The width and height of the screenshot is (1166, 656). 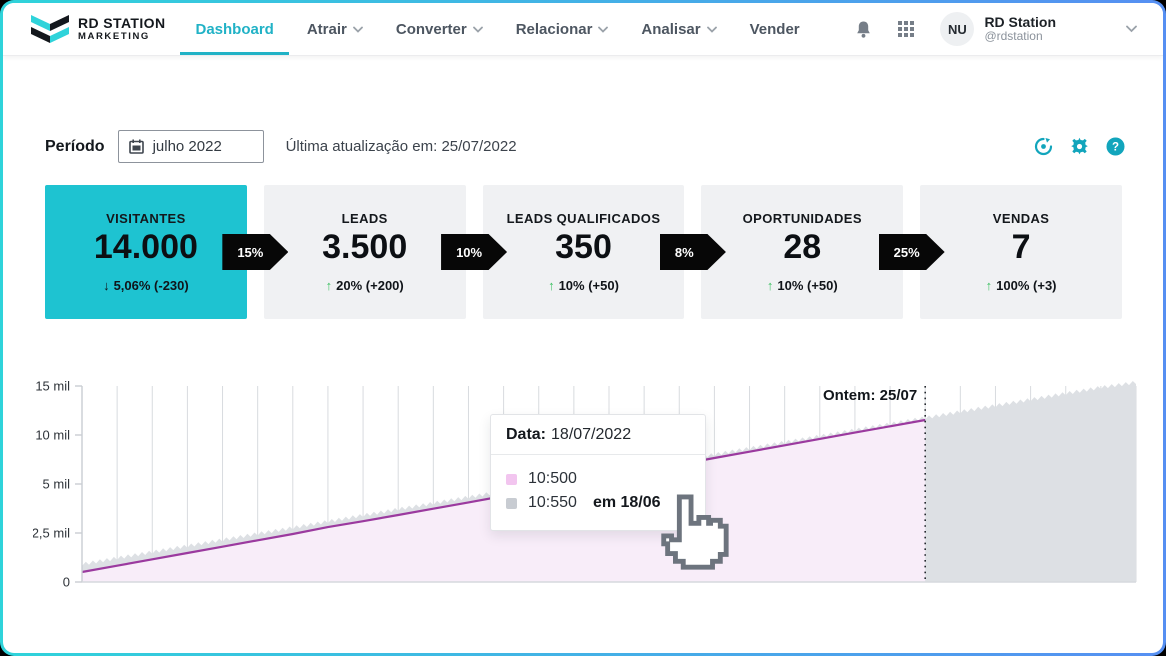 What do you see at coordinates (51, 533) in the screenshot?
I see `svg-text: 2,5 mil` at bounding box center [51, 533].